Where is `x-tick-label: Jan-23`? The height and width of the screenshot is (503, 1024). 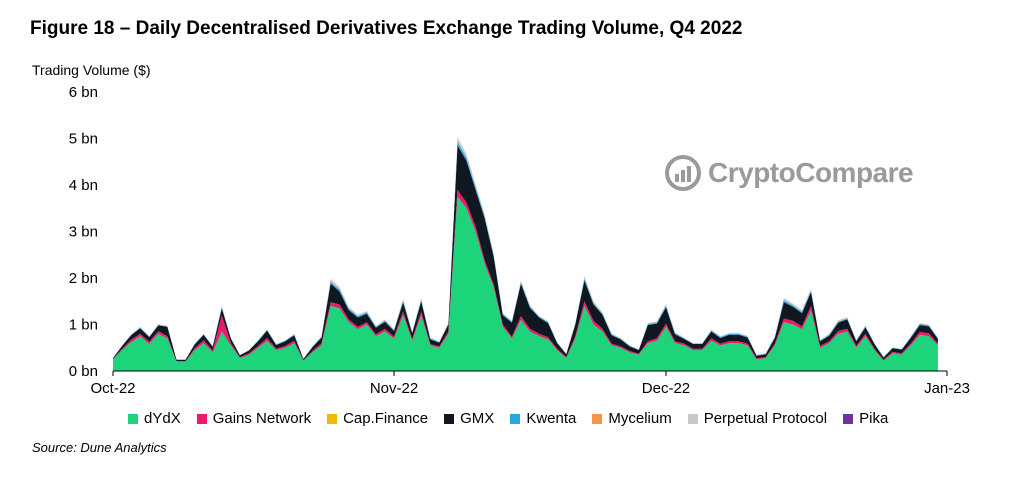
x-tick-label: Jan-23 is located at coordinates (947, 388).